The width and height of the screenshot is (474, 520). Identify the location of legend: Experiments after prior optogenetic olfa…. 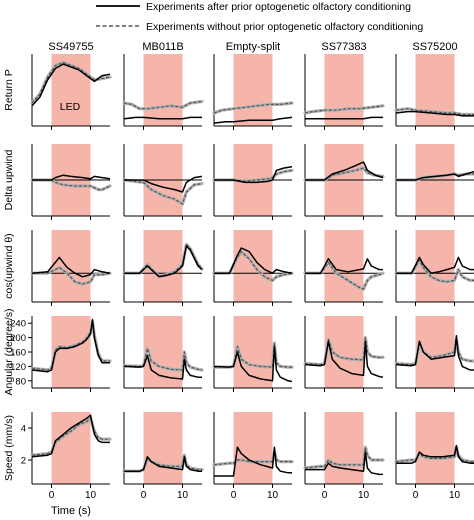
(259, 17).